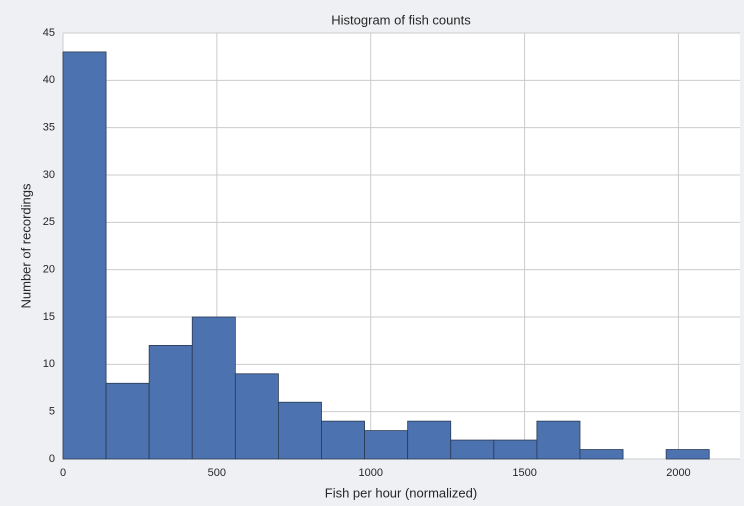 The height and width of the screenshot is (506, 744). I want to click on y-tick-label: 25, so click(49, 222).